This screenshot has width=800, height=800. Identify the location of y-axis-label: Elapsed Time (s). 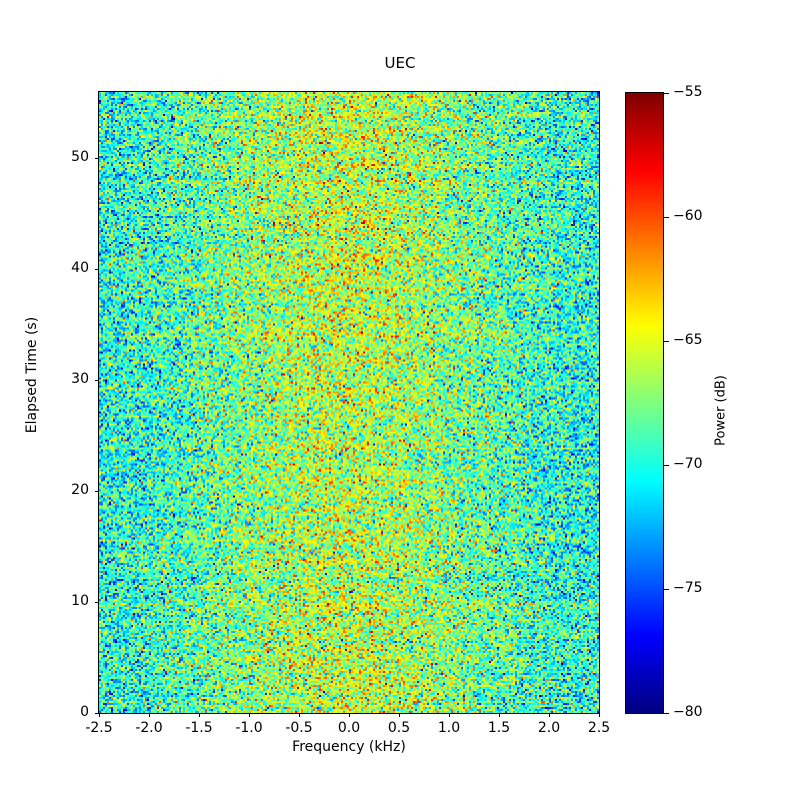
(32, 375).